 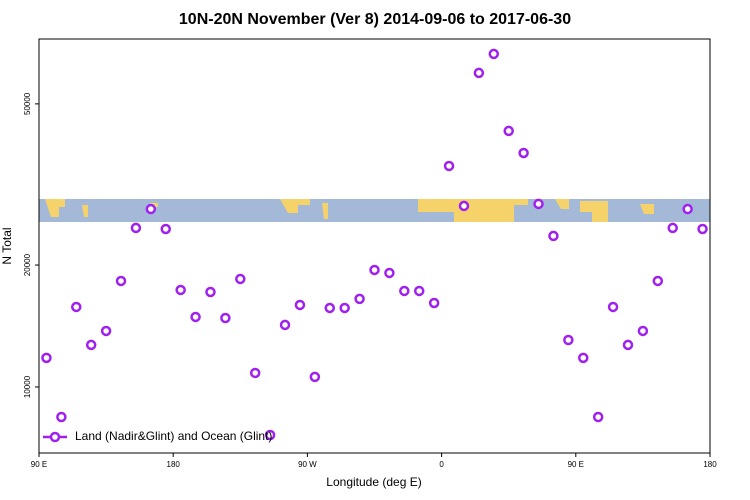 What do you see at coordinates (441, 464) in the screenshot?
I see `x-tick-label: 0` at bounding box center [441, 464].